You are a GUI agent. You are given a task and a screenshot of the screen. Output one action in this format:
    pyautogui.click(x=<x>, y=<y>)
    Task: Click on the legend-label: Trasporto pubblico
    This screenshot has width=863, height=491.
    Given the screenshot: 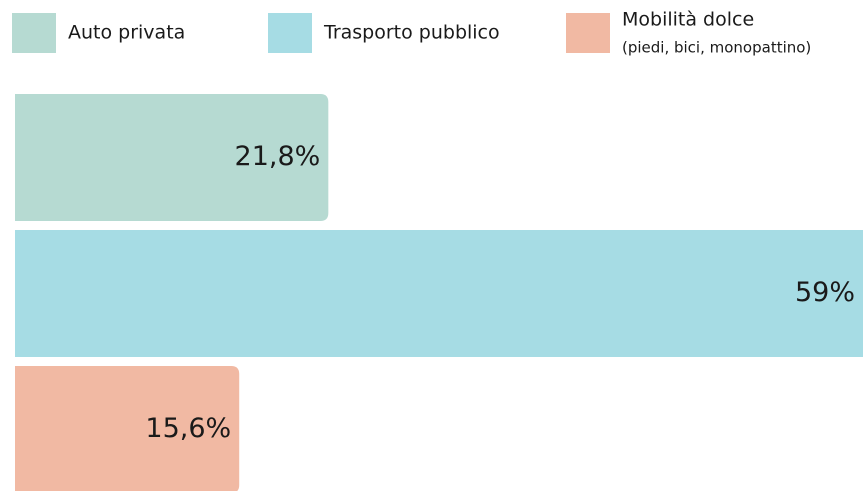 What is the action you would take?
    pyautogui.click(x=411, y=33)
    